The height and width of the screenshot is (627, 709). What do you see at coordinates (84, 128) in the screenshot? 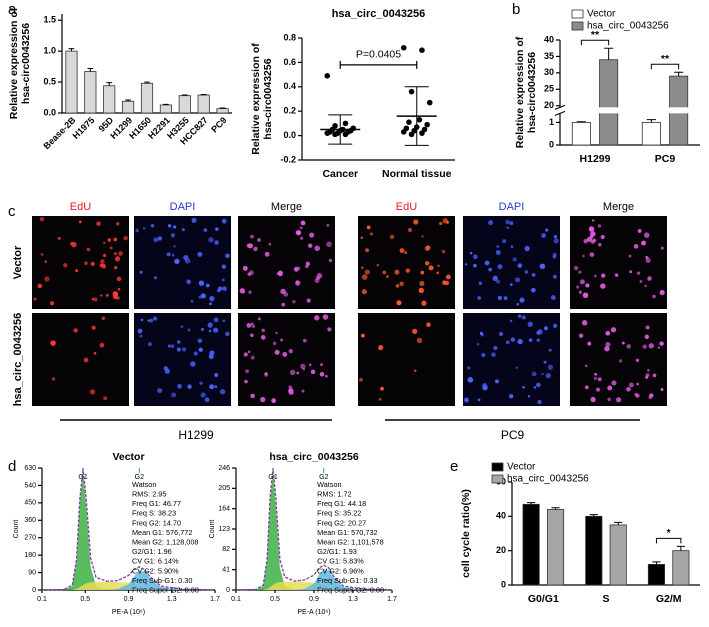
I see `x-tick-label: H1975` at bounding box center [84, 128].